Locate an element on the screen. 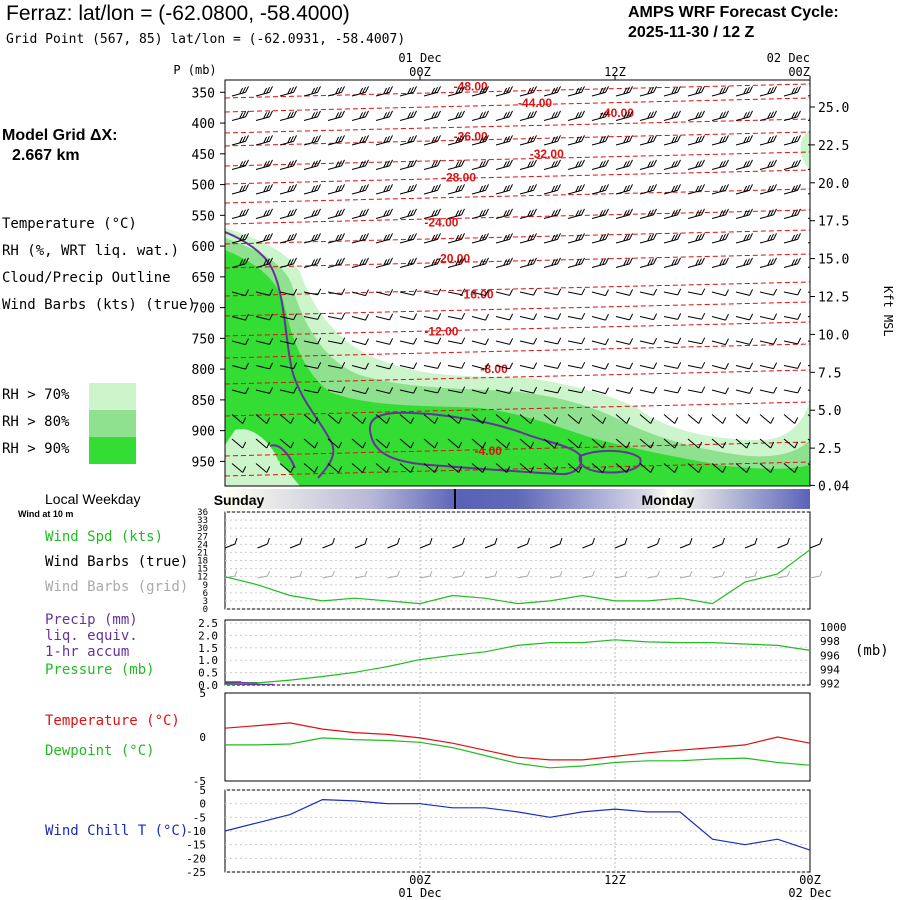 This screenshot has width=900, height=900. model-grid-value: 2.667 km is located at coordinates (46, 155).